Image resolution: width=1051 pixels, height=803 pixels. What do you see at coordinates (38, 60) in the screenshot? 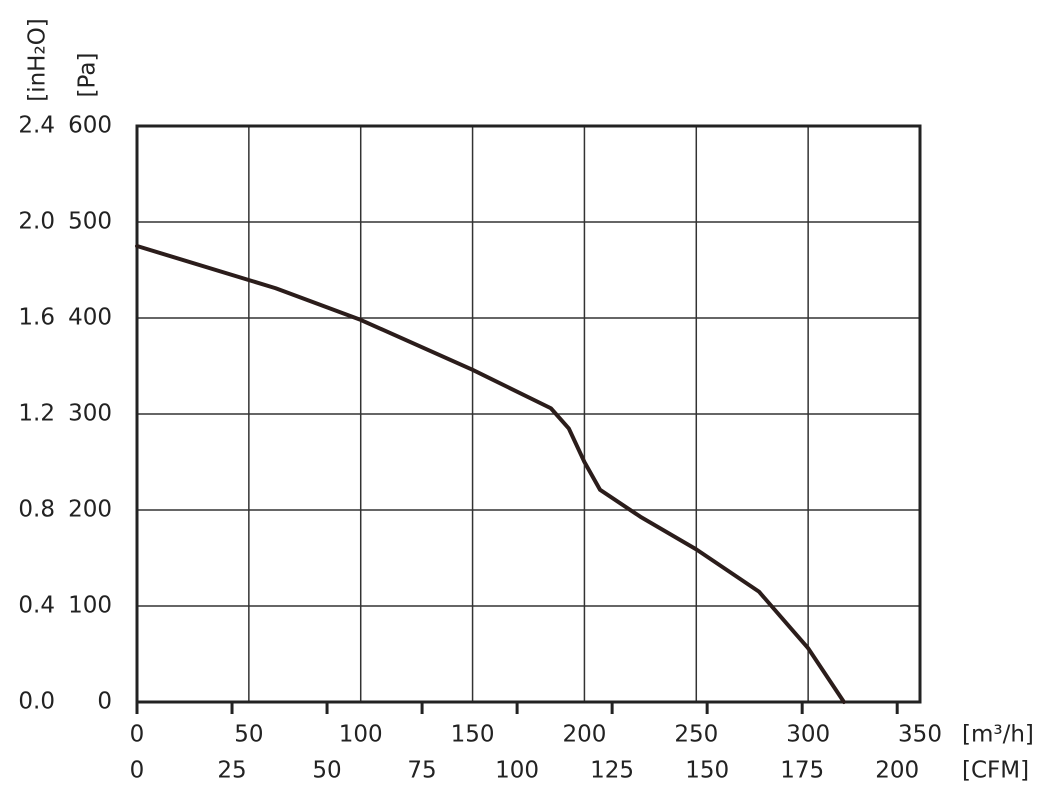
I see `y2-axis-label: [inH₂O]` at bounding box center [38, 60].